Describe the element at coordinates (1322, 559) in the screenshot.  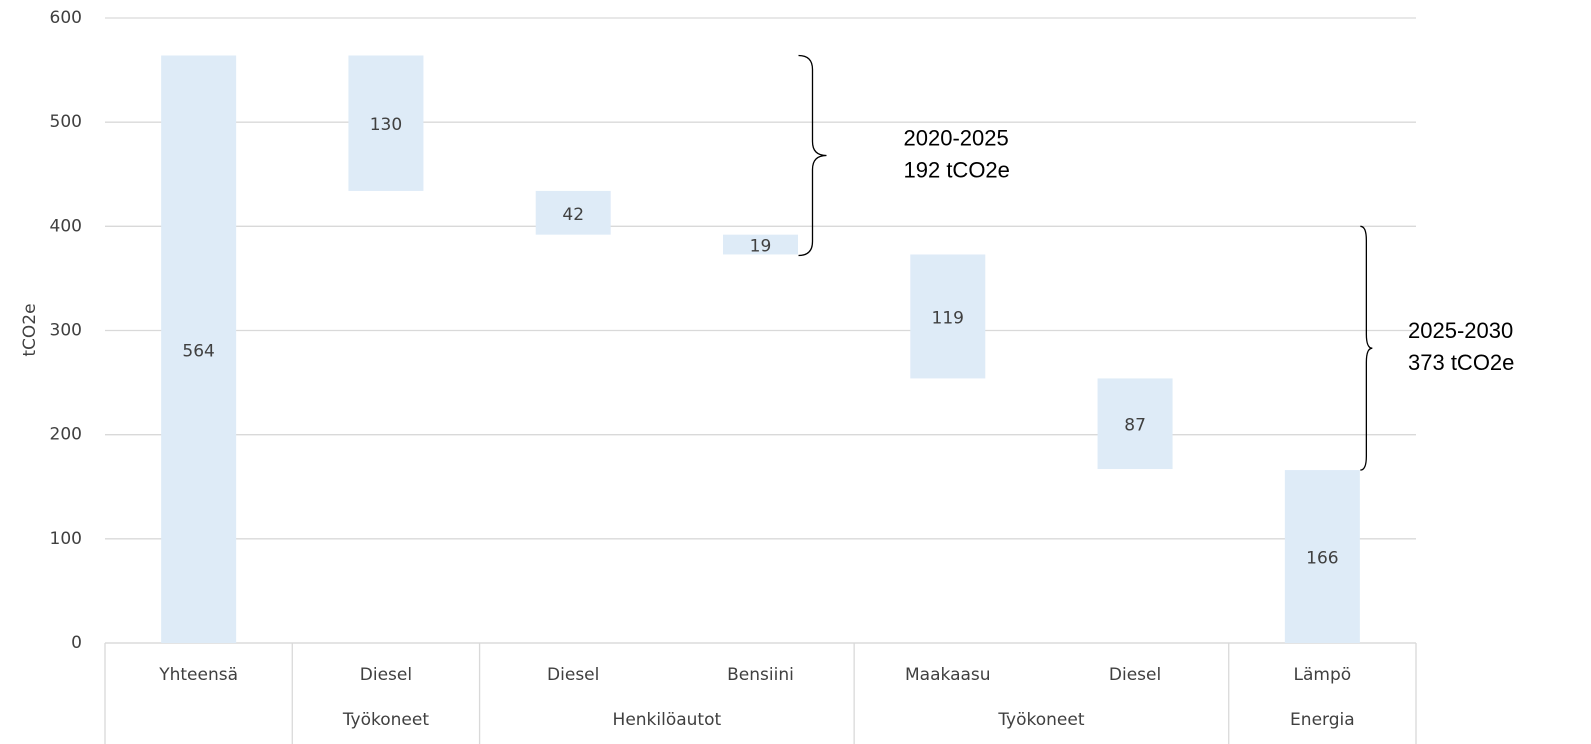
I see `bar-label: 166` at that location.